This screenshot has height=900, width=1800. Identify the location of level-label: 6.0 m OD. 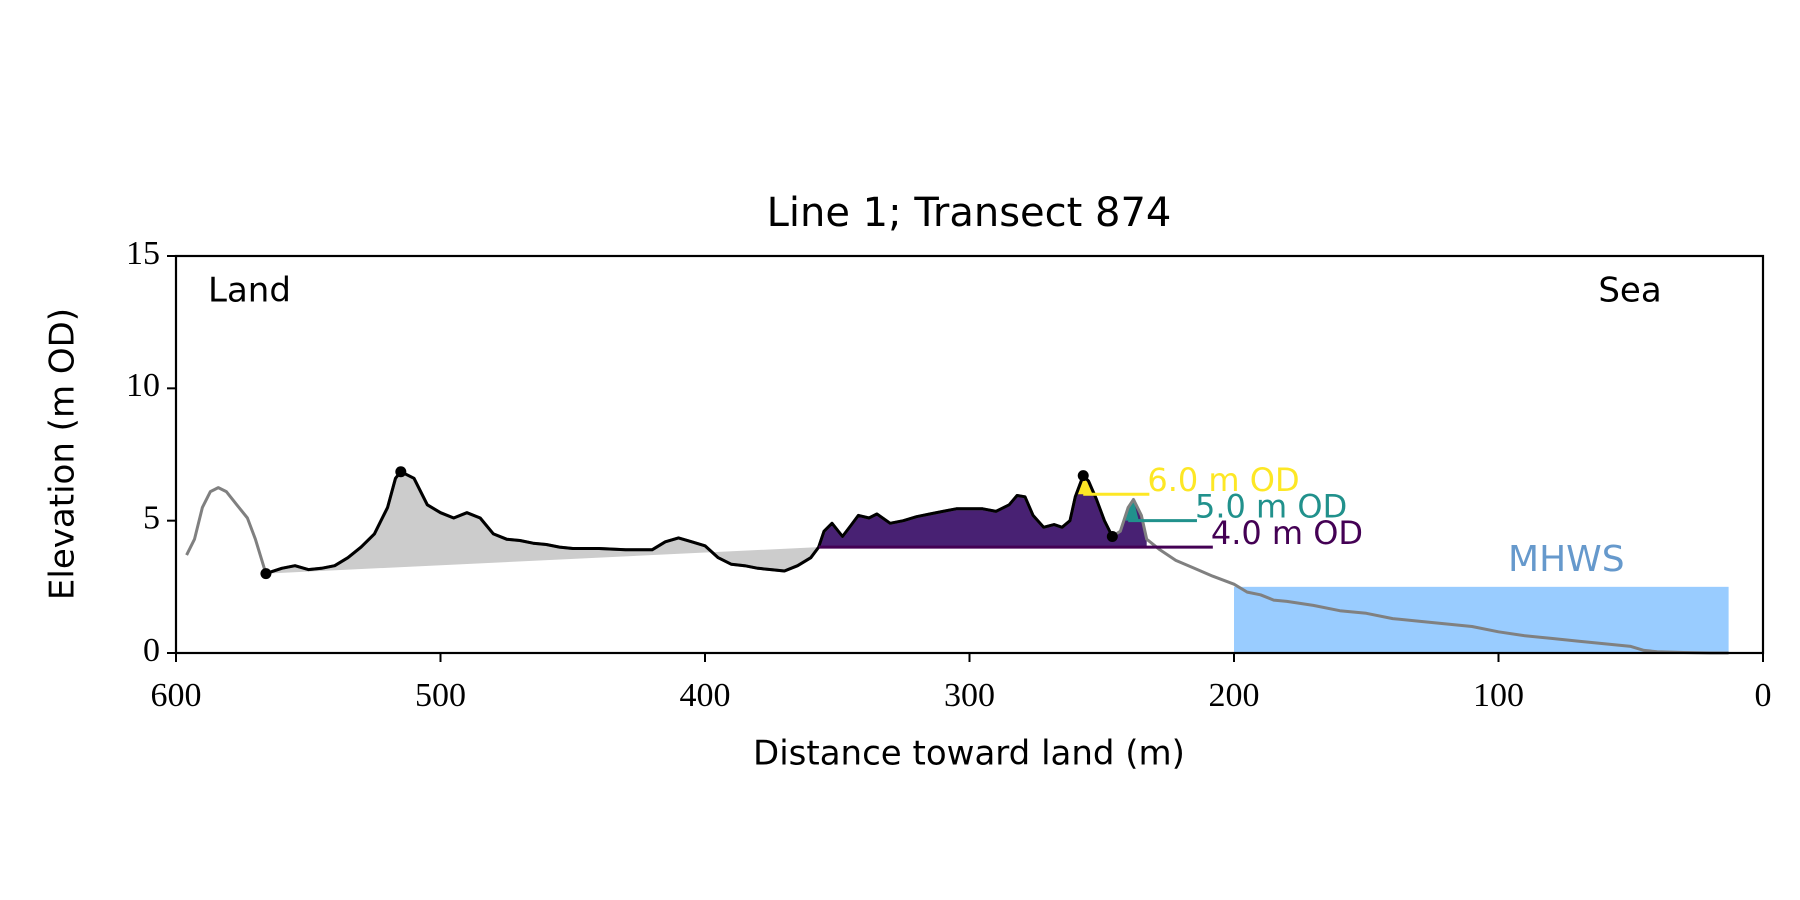
(1223, 480).